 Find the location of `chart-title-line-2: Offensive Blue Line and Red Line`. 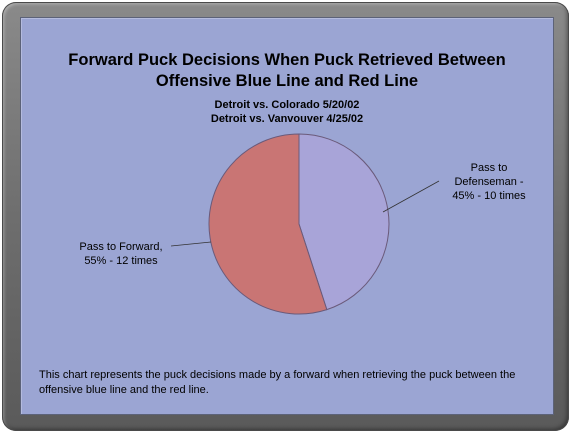

chart-title-line-2: Offensive Blue Line and Red Line is located at coordinates (287, 81).